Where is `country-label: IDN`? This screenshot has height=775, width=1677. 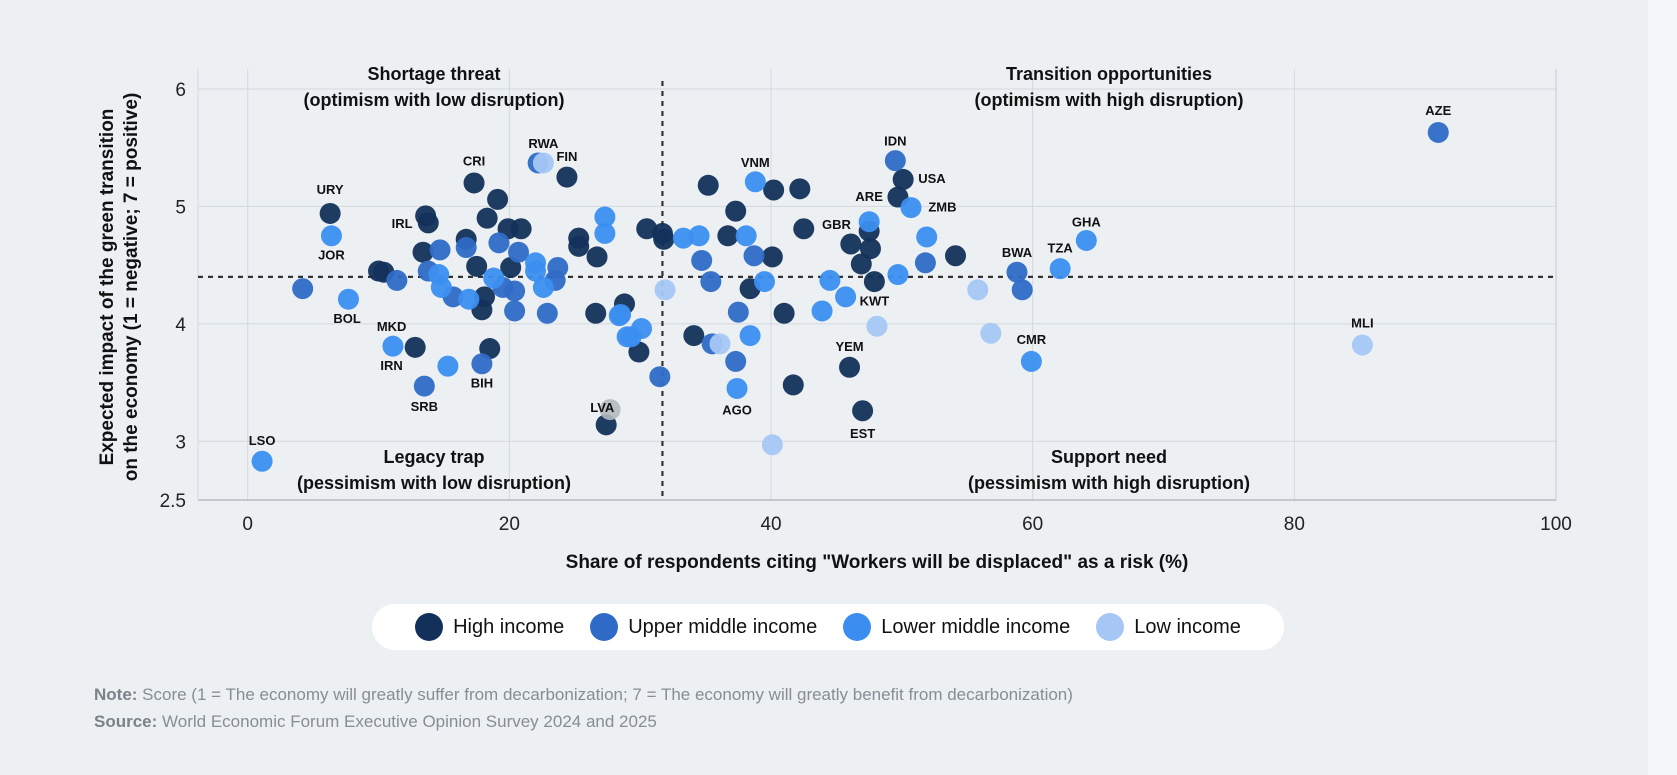
country-label: IDN is located at coordinates (895, 141).